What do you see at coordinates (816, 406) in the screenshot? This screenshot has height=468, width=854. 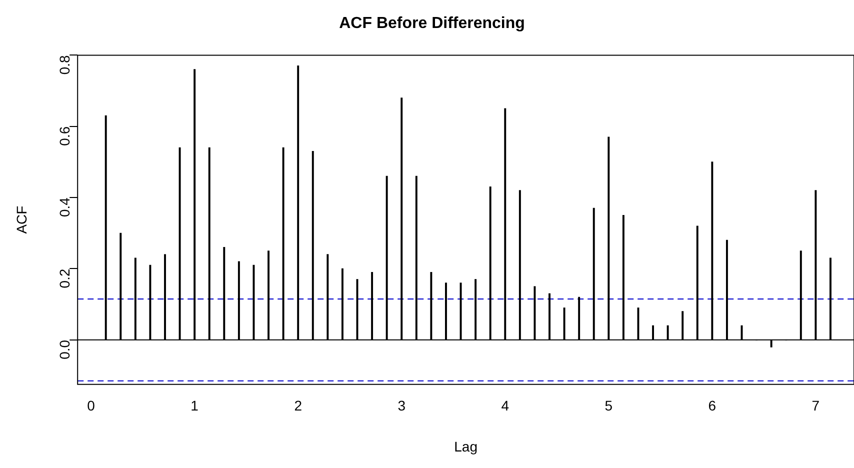 I see `x-tick-label: 7` at bounding box center [816, 406].